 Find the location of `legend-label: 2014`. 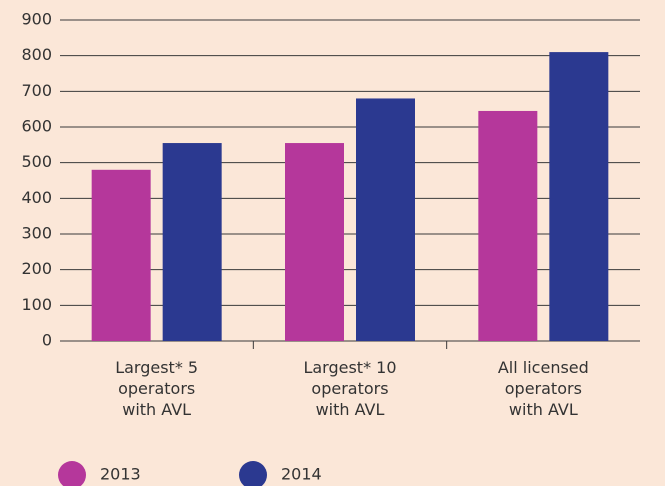

legend-label: 2014 is located at coordinates (301, 474).